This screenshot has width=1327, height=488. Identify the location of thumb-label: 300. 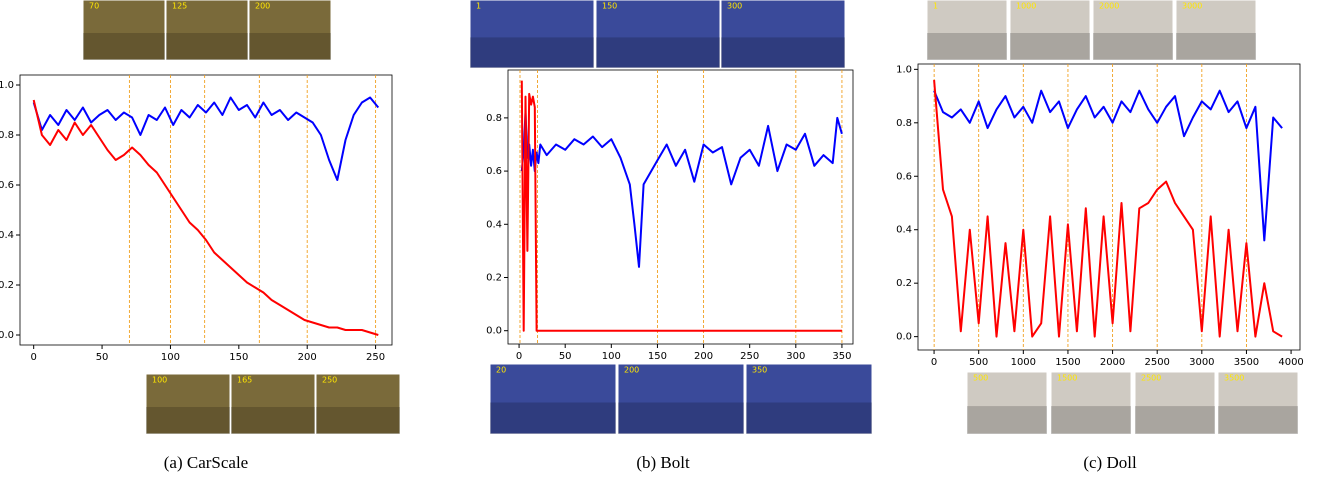
(734, 6).